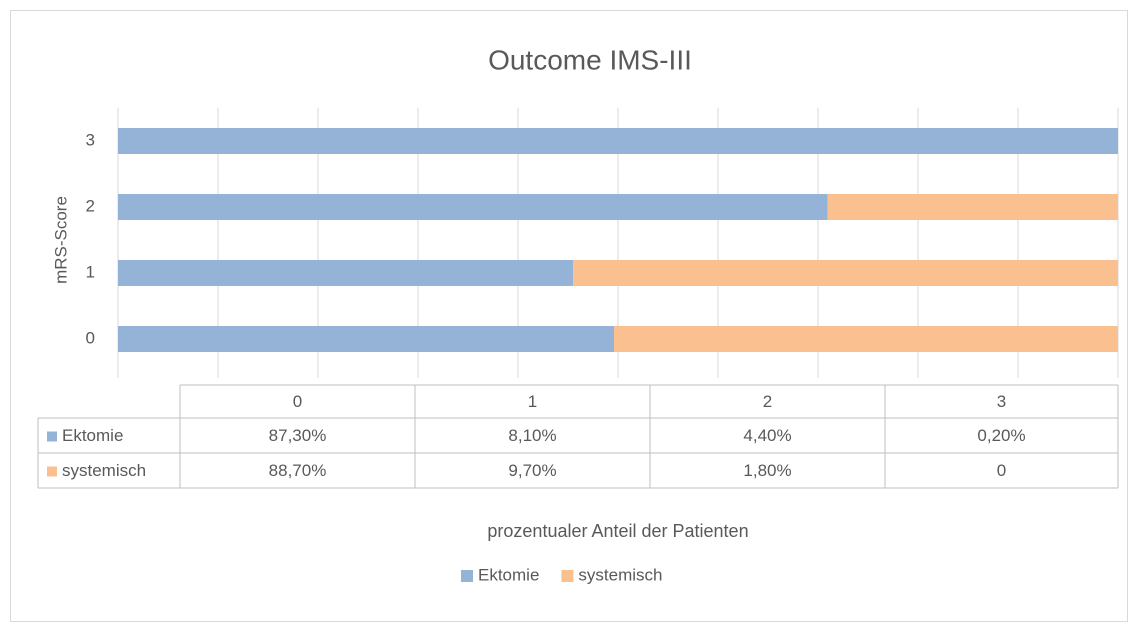  Describe the element at coordinates (90, 139) in the screenshot. I see `y-tick-label: 3` at that location.